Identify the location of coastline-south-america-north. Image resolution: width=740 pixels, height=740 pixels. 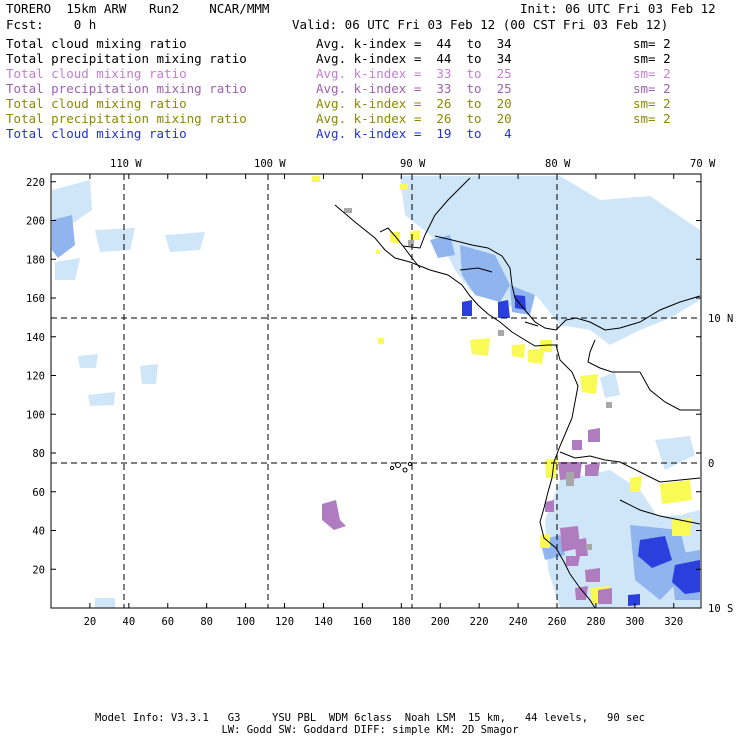
(628, 313).